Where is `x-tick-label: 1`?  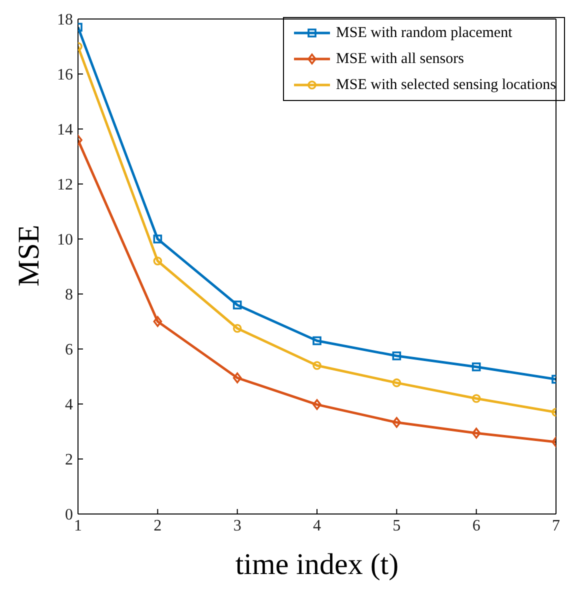 x-tick-label: 1 is located at coordinates (78, 525).